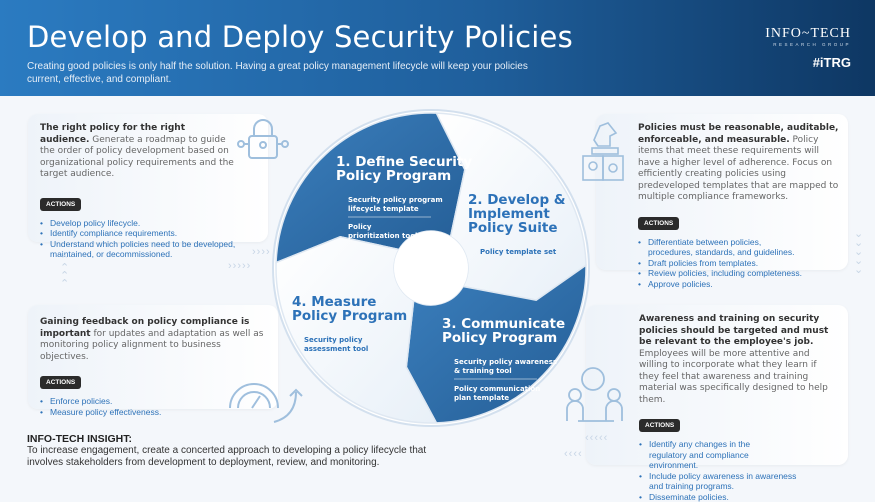 Image resolution: width=875 pixels, height=502 pixels. I want to click on step-tool: prioritization tool, so click(382, 236).